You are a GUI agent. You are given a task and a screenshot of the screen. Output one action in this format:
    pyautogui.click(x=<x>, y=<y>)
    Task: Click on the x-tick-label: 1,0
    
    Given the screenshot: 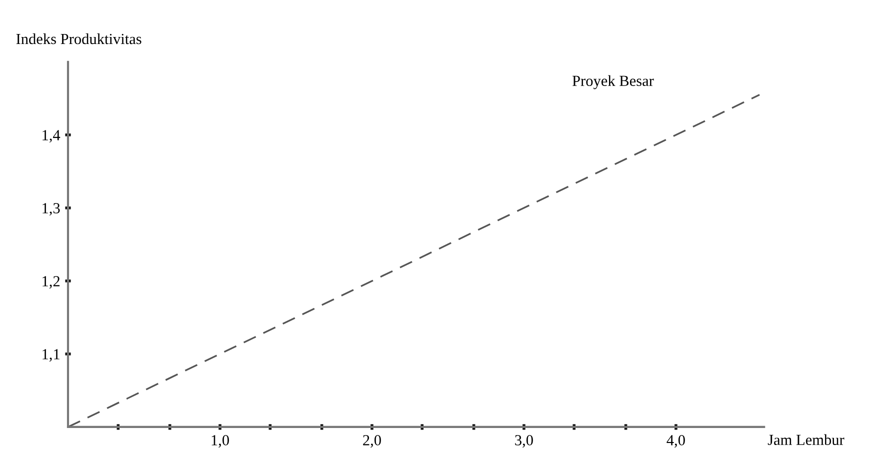 What is the action you would take?
    pyautogui.click(x=220, y=441)
    